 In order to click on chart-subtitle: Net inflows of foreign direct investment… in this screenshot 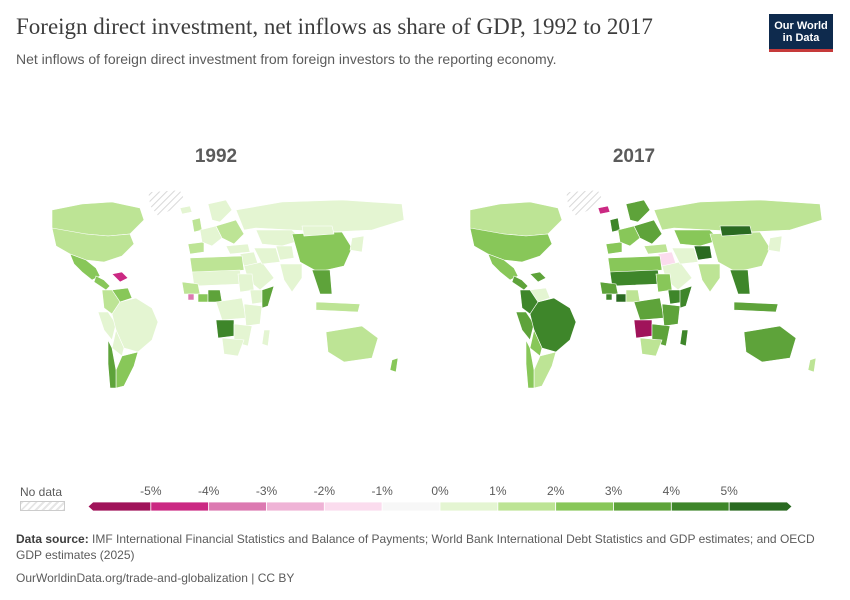, I will do `click(286, 59)`.